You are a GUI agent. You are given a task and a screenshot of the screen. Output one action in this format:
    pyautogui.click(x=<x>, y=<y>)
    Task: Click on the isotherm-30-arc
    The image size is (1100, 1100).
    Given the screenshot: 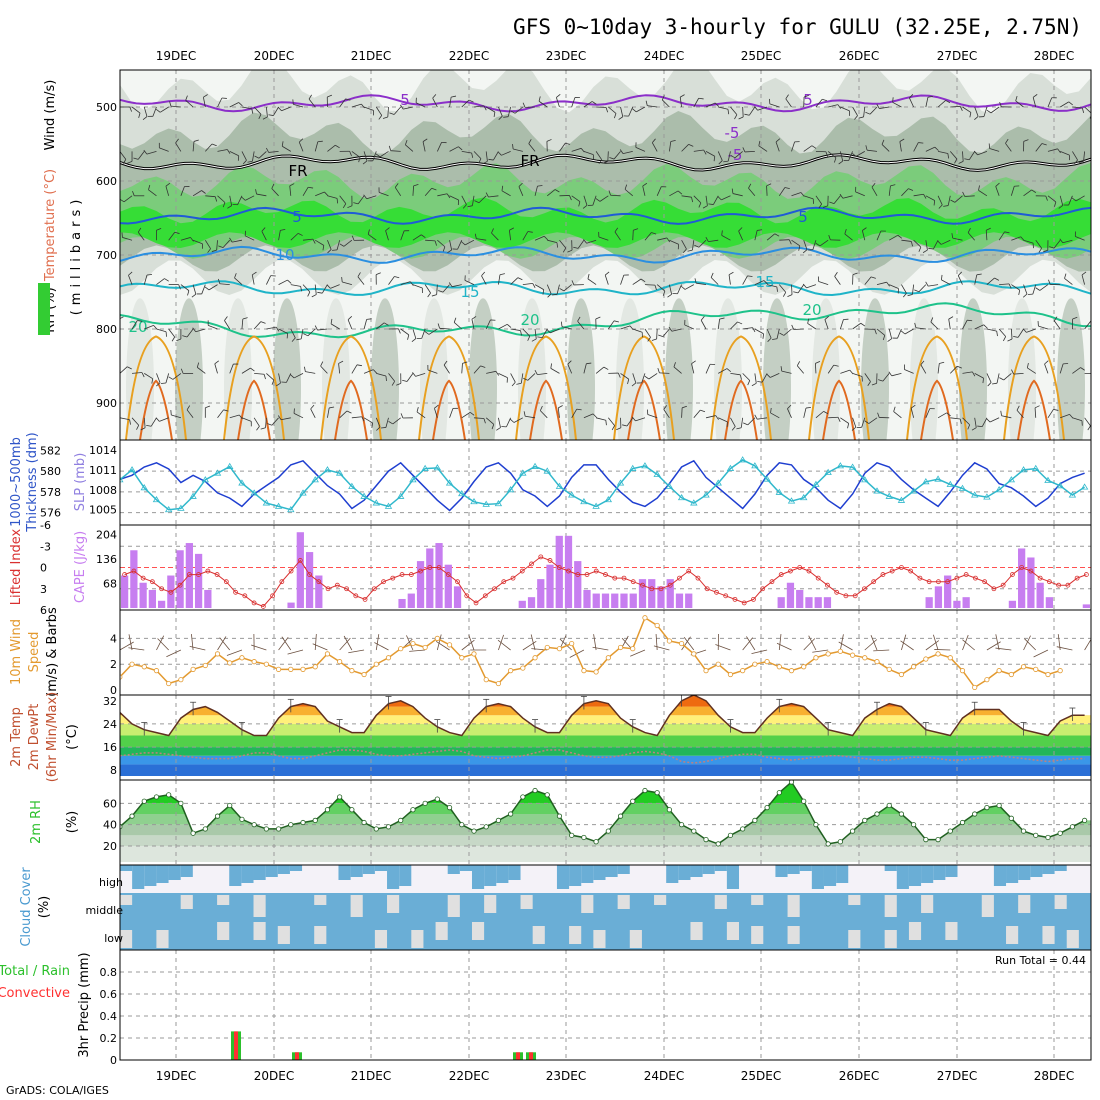 What is the action you would take?
    pyautogui.click(x=254, y=409)
    